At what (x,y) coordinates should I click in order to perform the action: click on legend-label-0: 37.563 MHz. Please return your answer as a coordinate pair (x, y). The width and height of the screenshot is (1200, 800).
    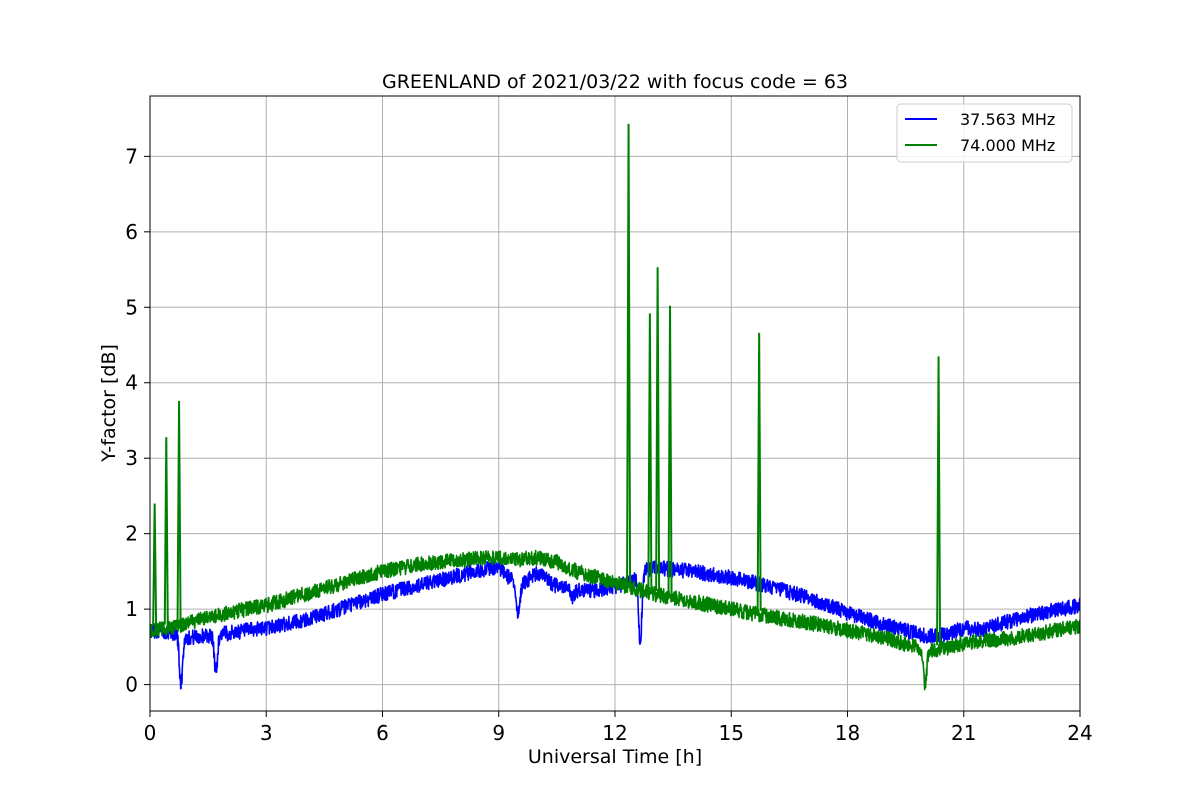
    Looking at the image, I should click on (1007, 119).